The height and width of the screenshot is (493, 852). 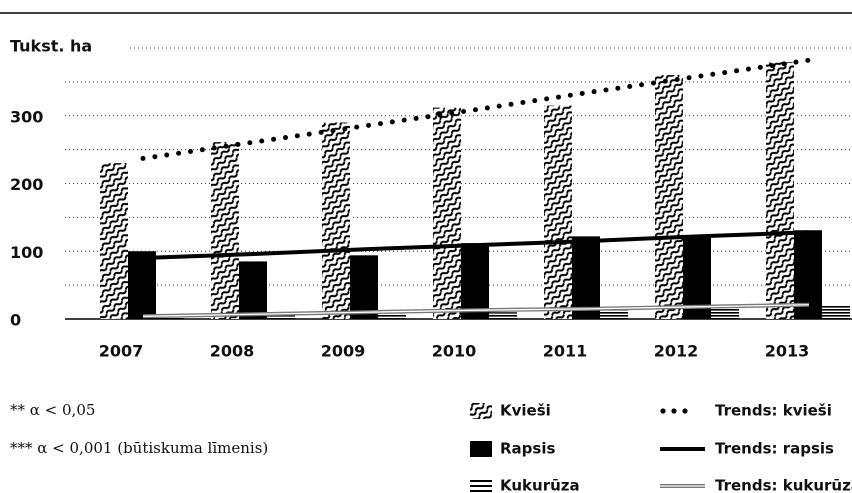 I want to click on legend-label: Kukurūza, so click(x=540, y=485).